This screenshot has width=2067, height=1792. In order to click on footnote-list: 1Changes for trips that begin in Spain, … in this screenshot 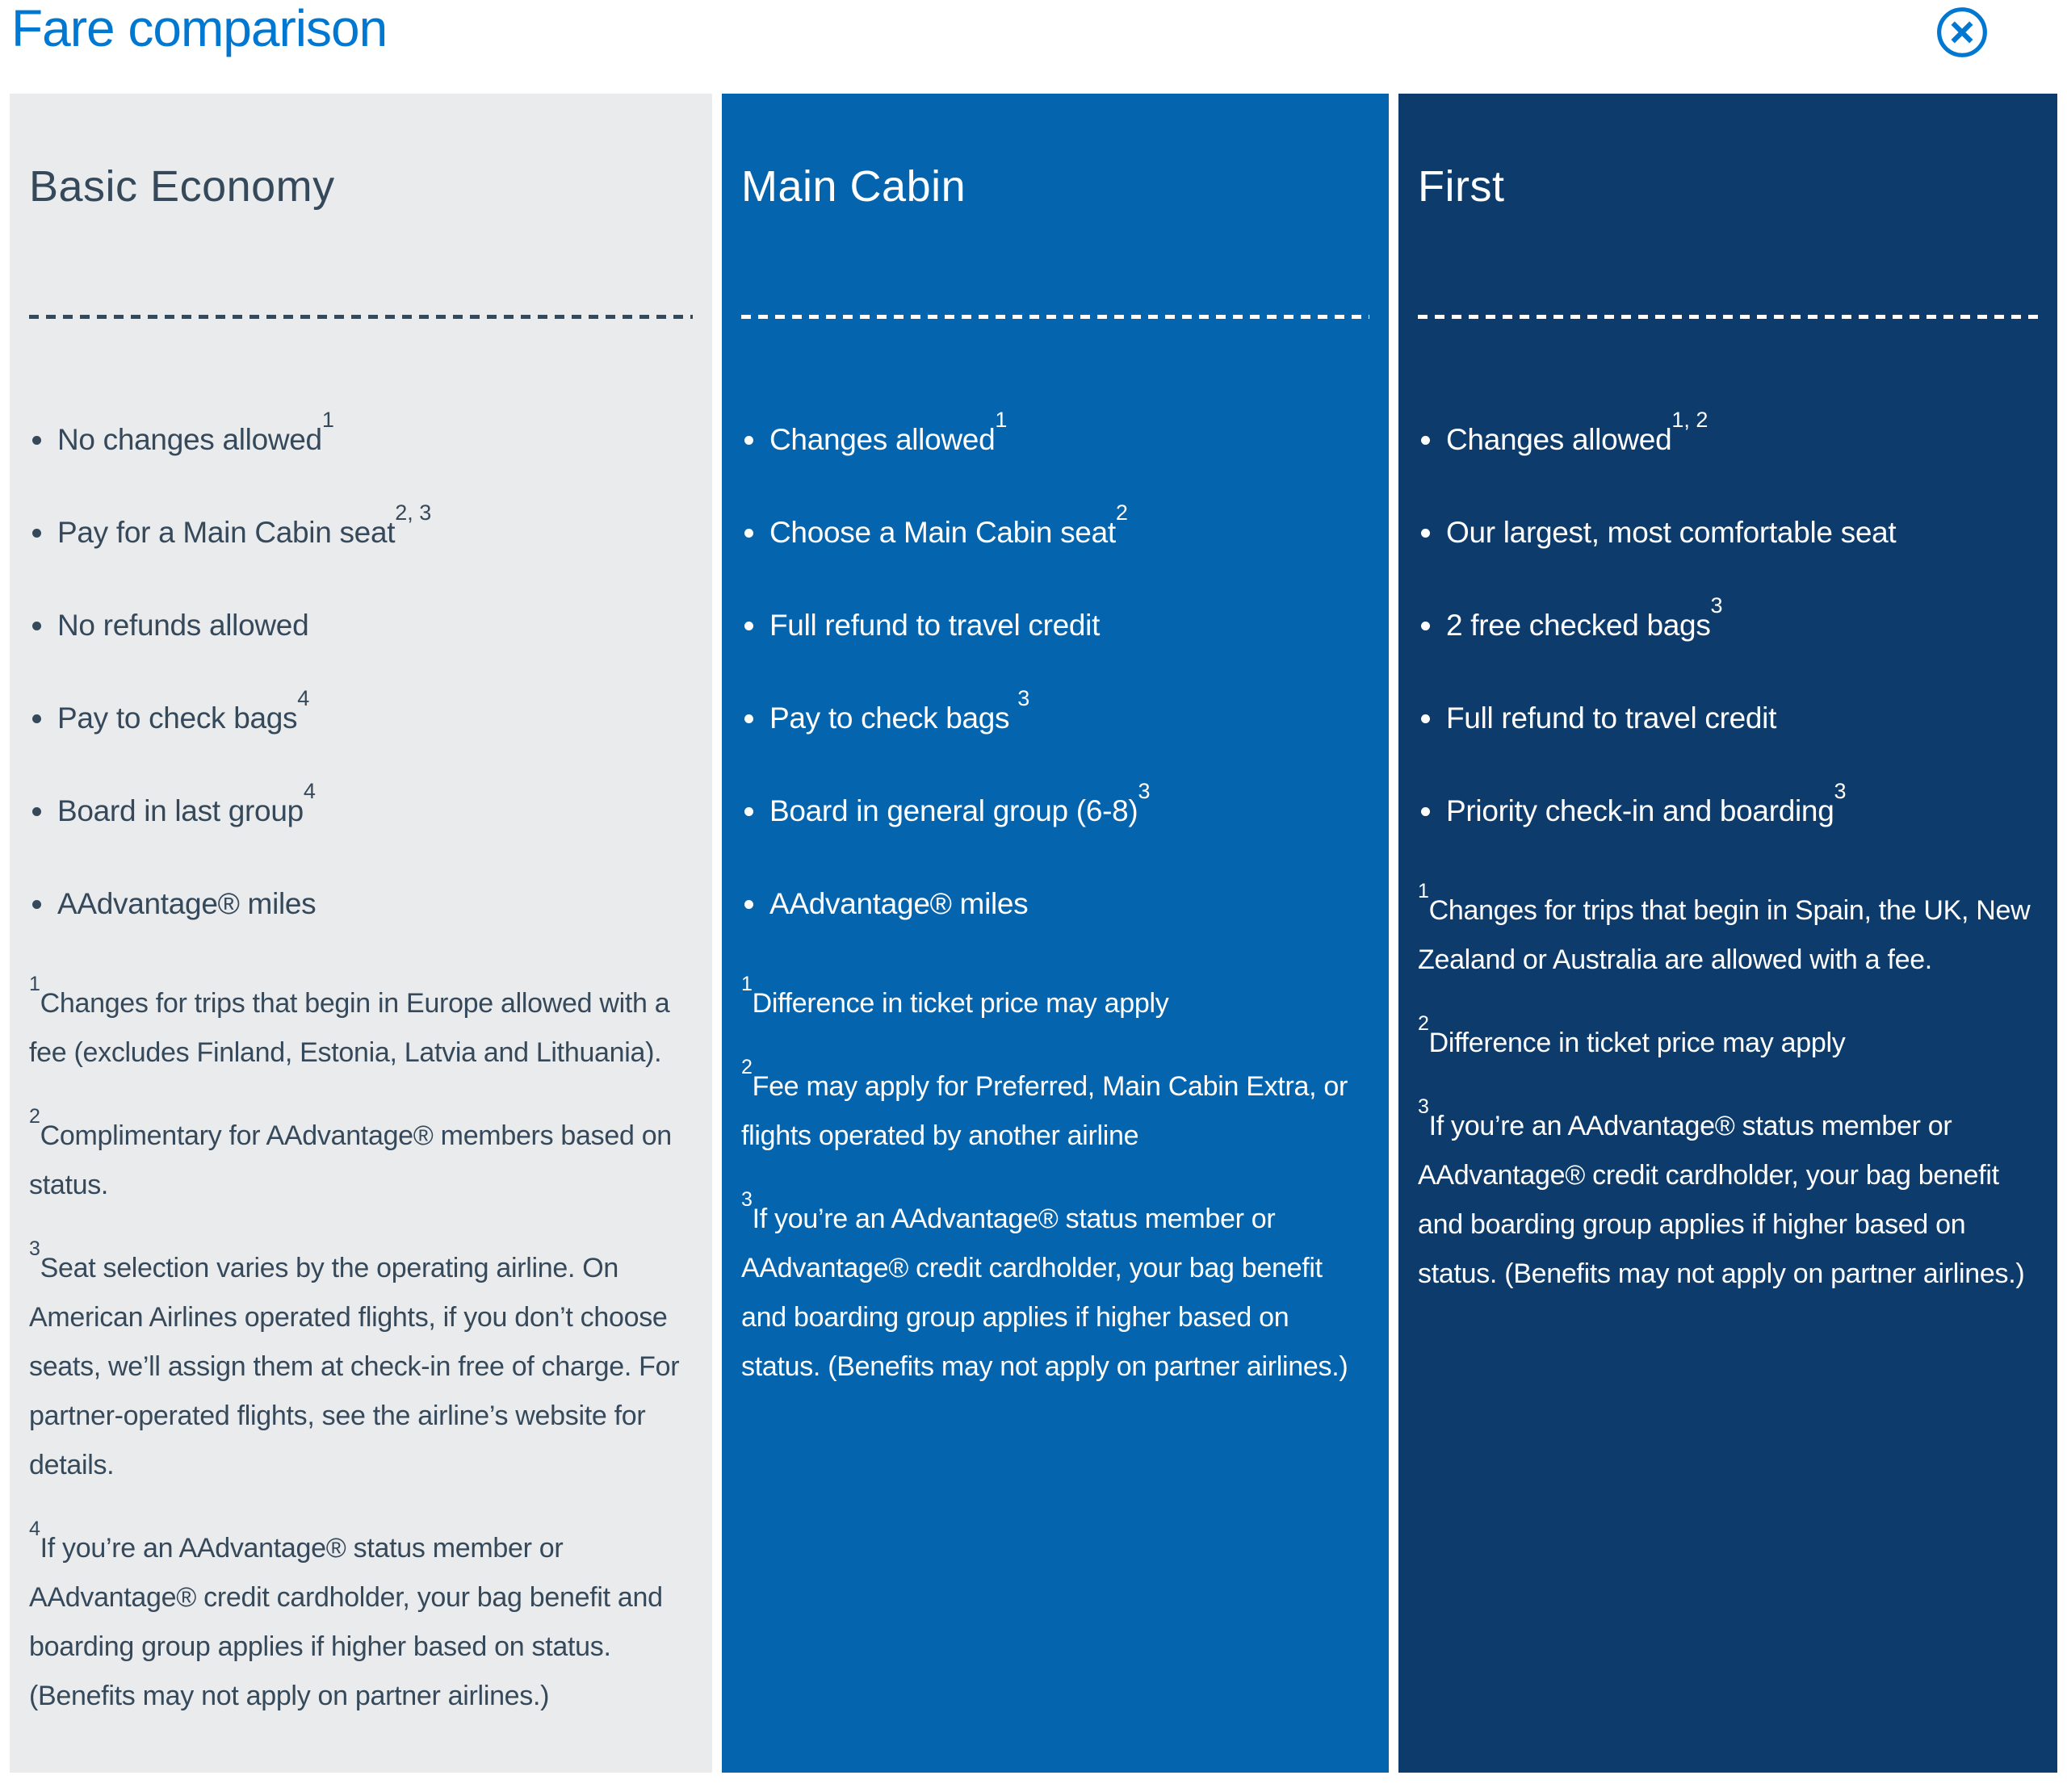, I will do `click(1728, 1089)`.